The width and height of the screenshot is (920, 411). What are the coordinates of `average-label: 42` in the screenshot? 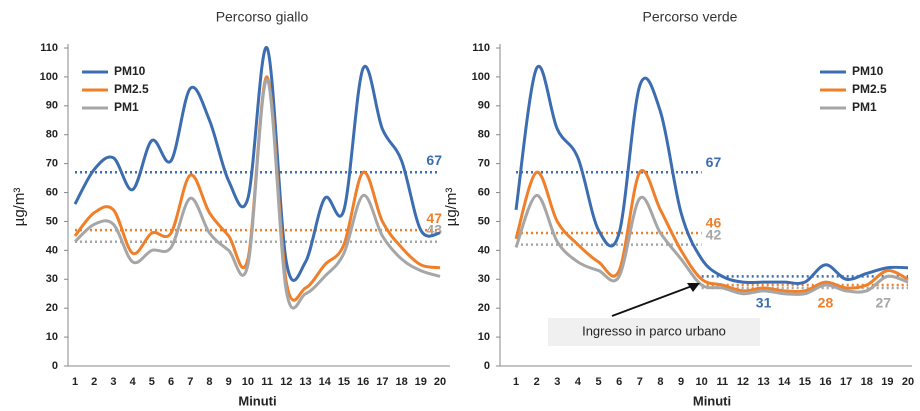 It's located at (714, 234).